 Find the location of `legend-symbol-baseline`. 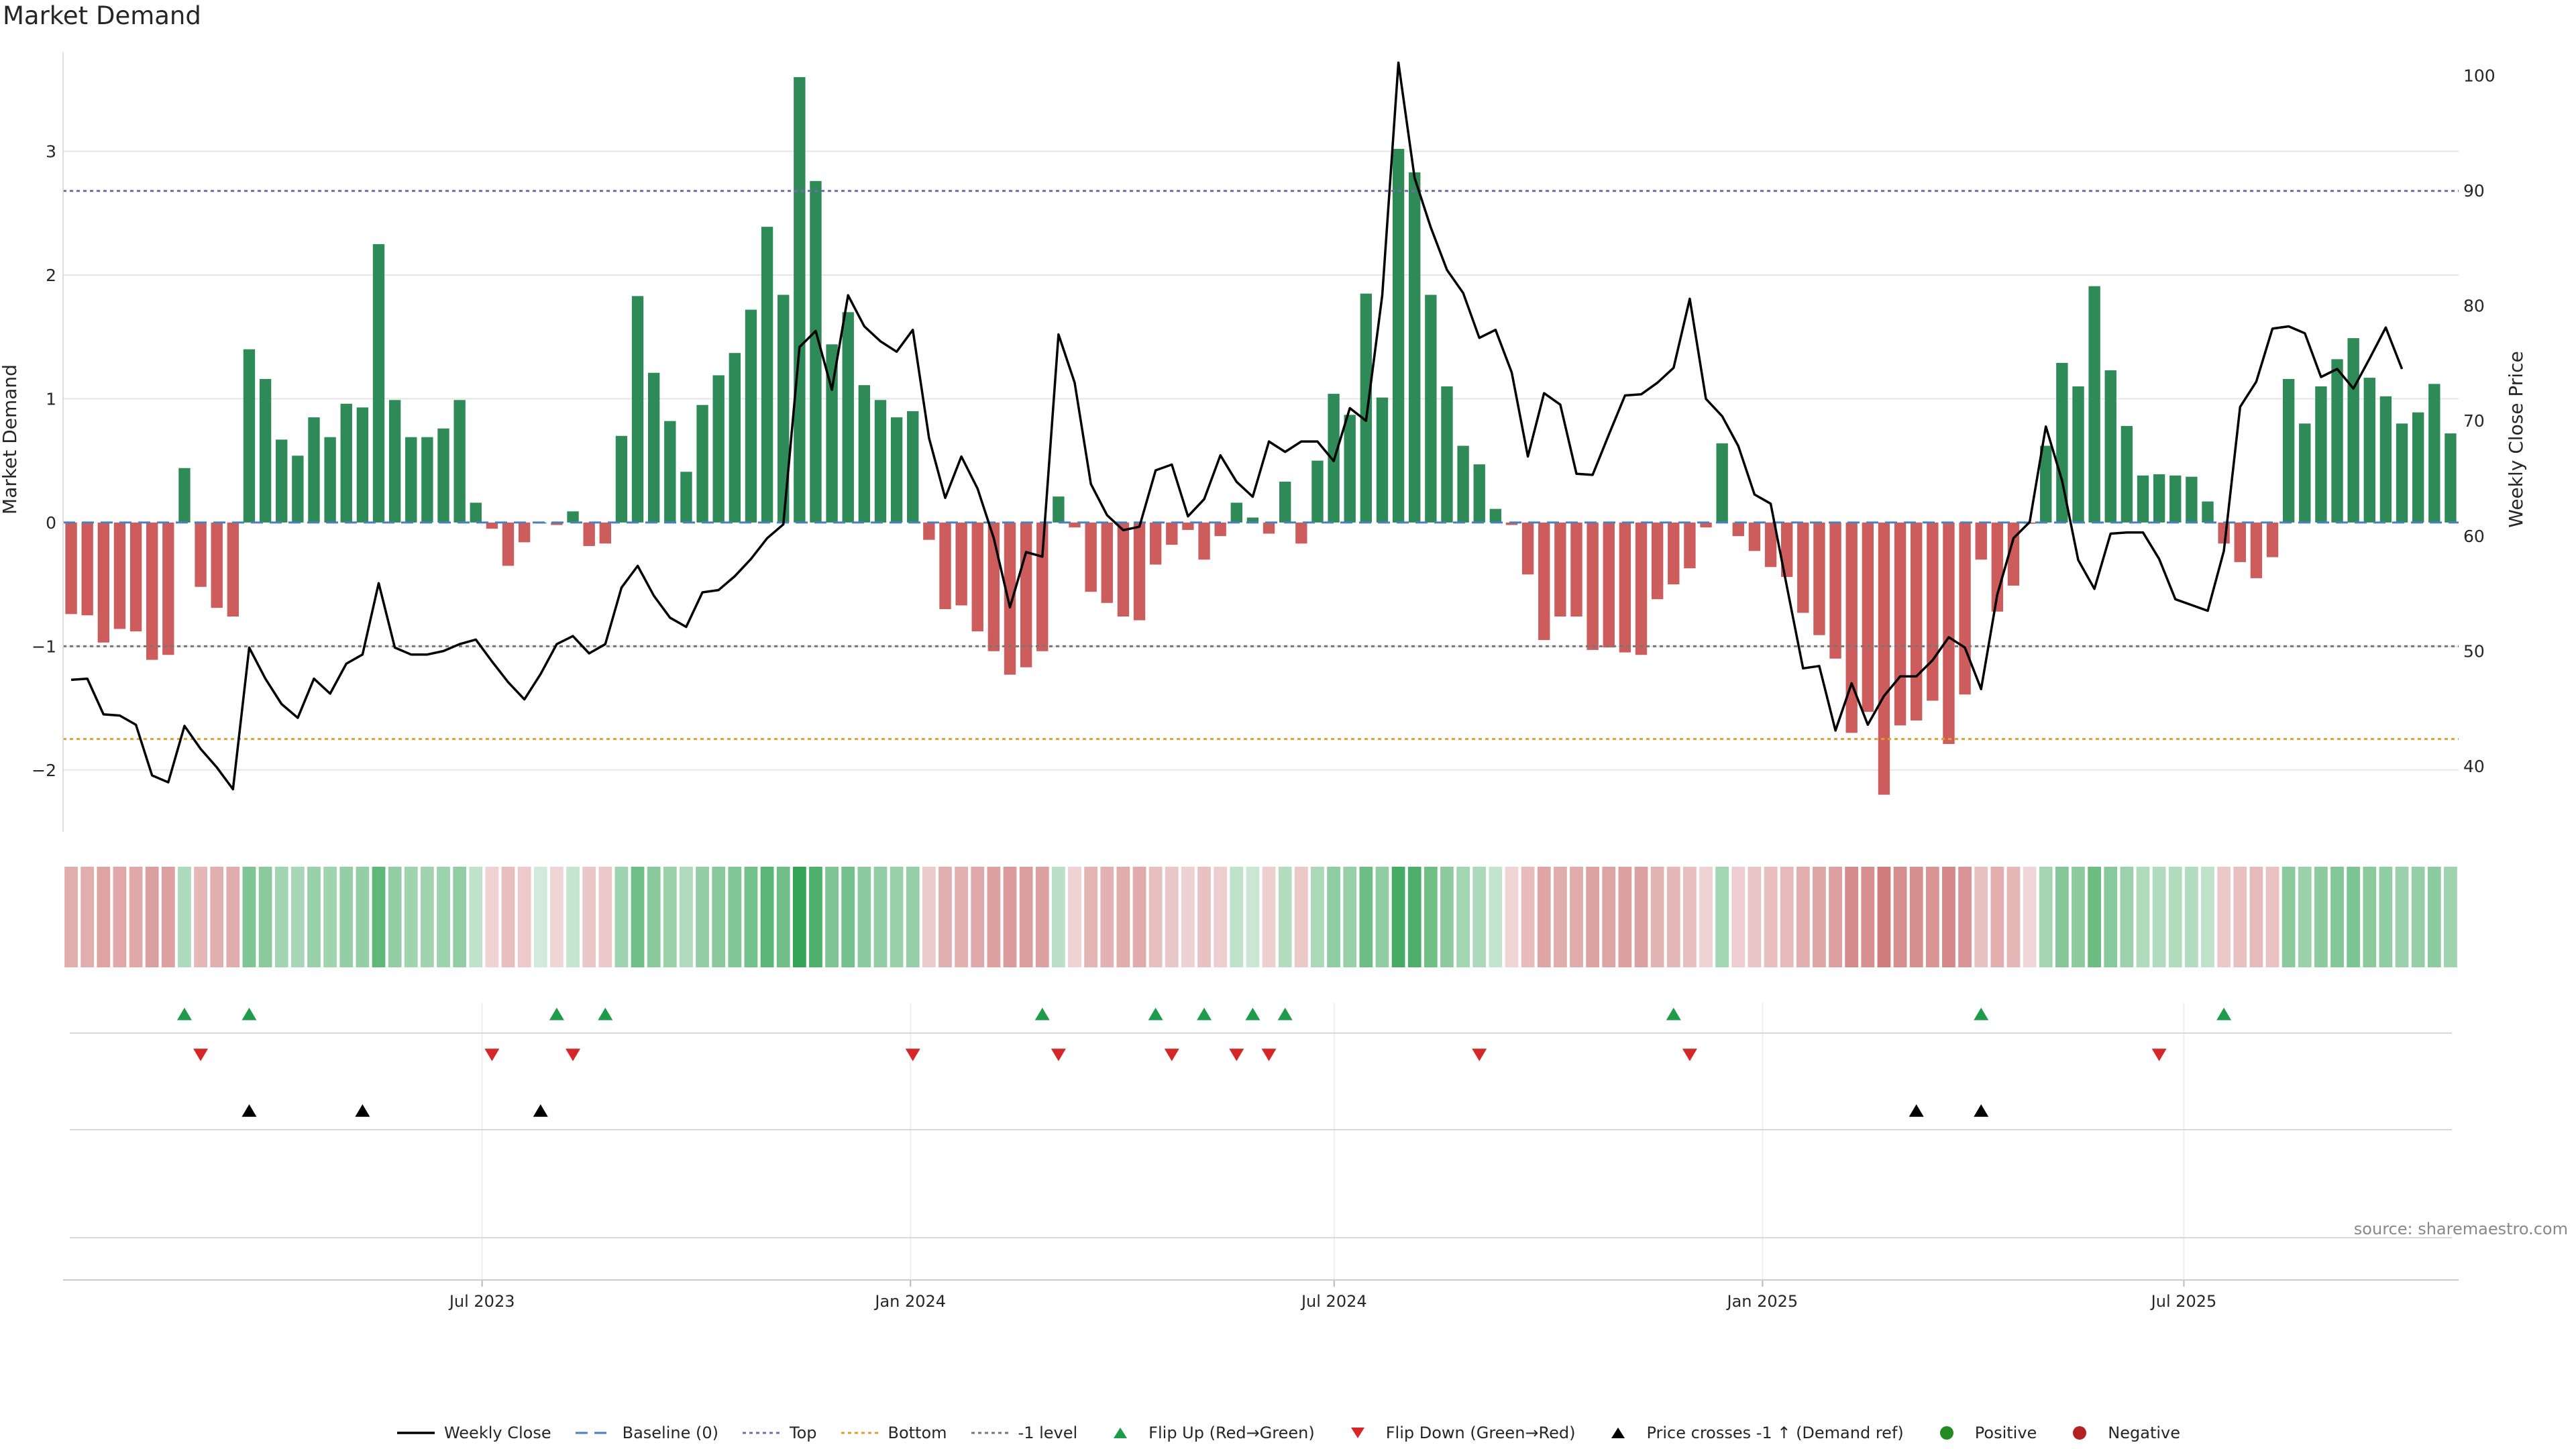

legend-symbol-baseline is located at coordinates (594, 1433).